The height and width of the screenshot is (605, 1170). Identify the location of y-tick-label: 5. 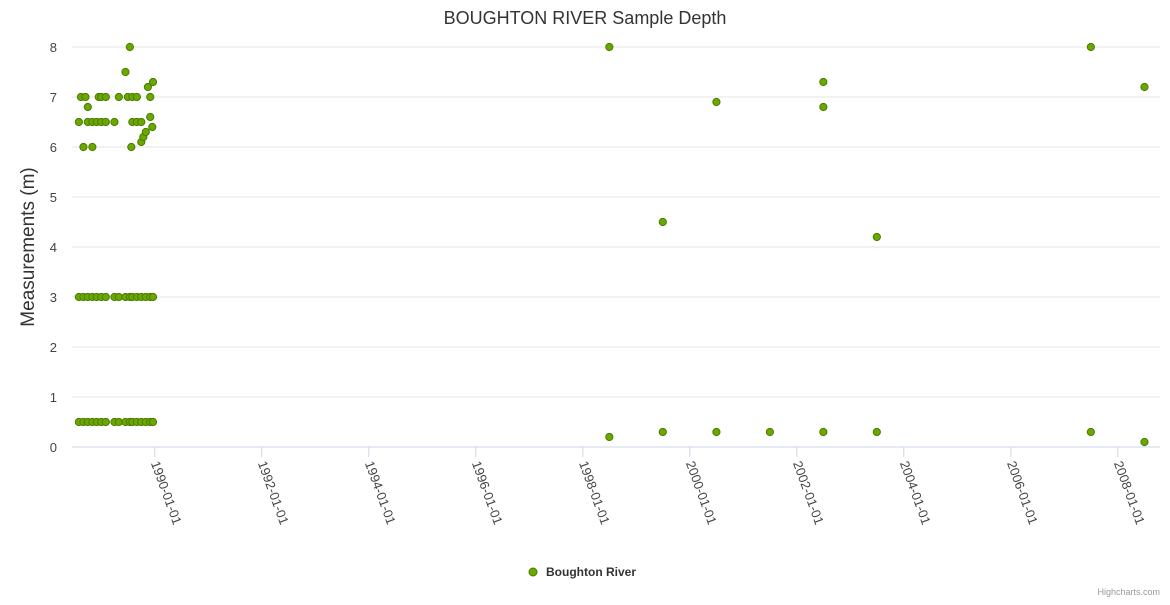
(53, 197).